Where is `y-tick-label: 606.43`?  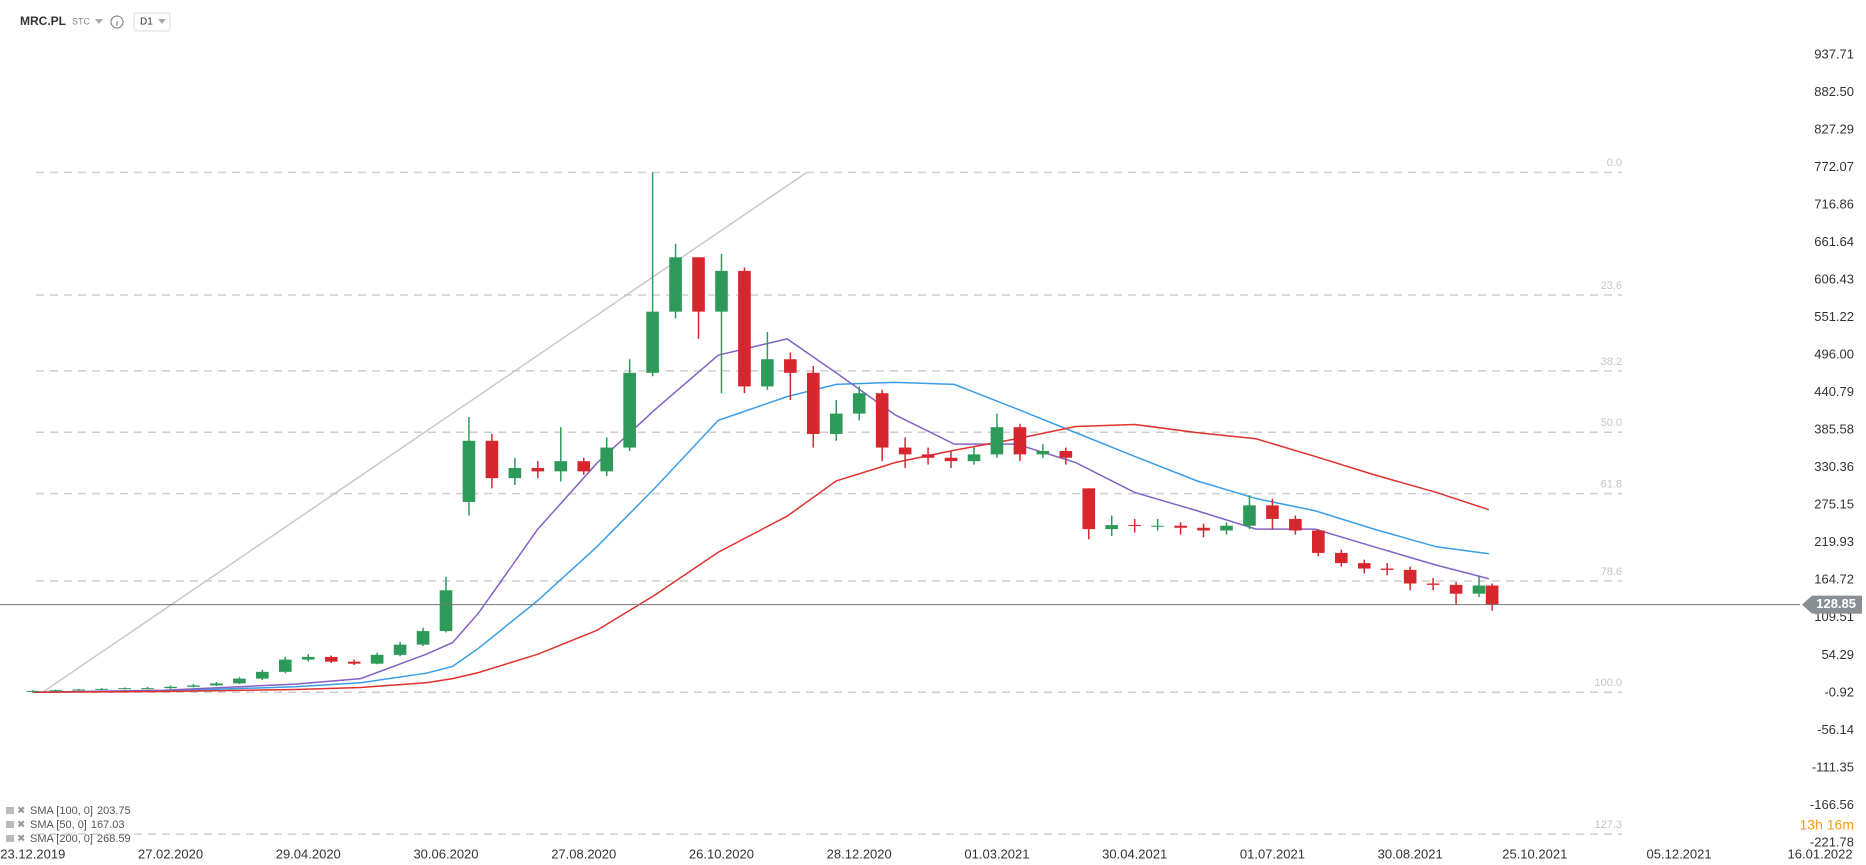
y-tick-label: 606.43 is located at coordinates (1834, 279).